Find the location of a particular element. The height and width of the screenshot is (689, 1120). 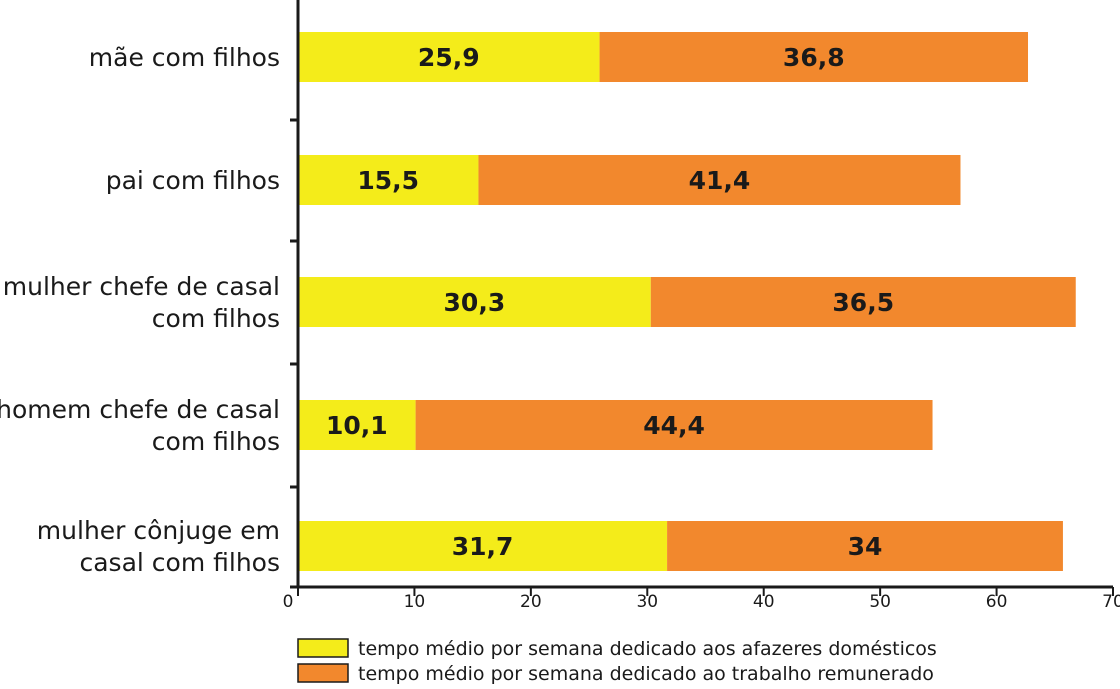

data-label: 31,7 is located at coordinates (483, 546).